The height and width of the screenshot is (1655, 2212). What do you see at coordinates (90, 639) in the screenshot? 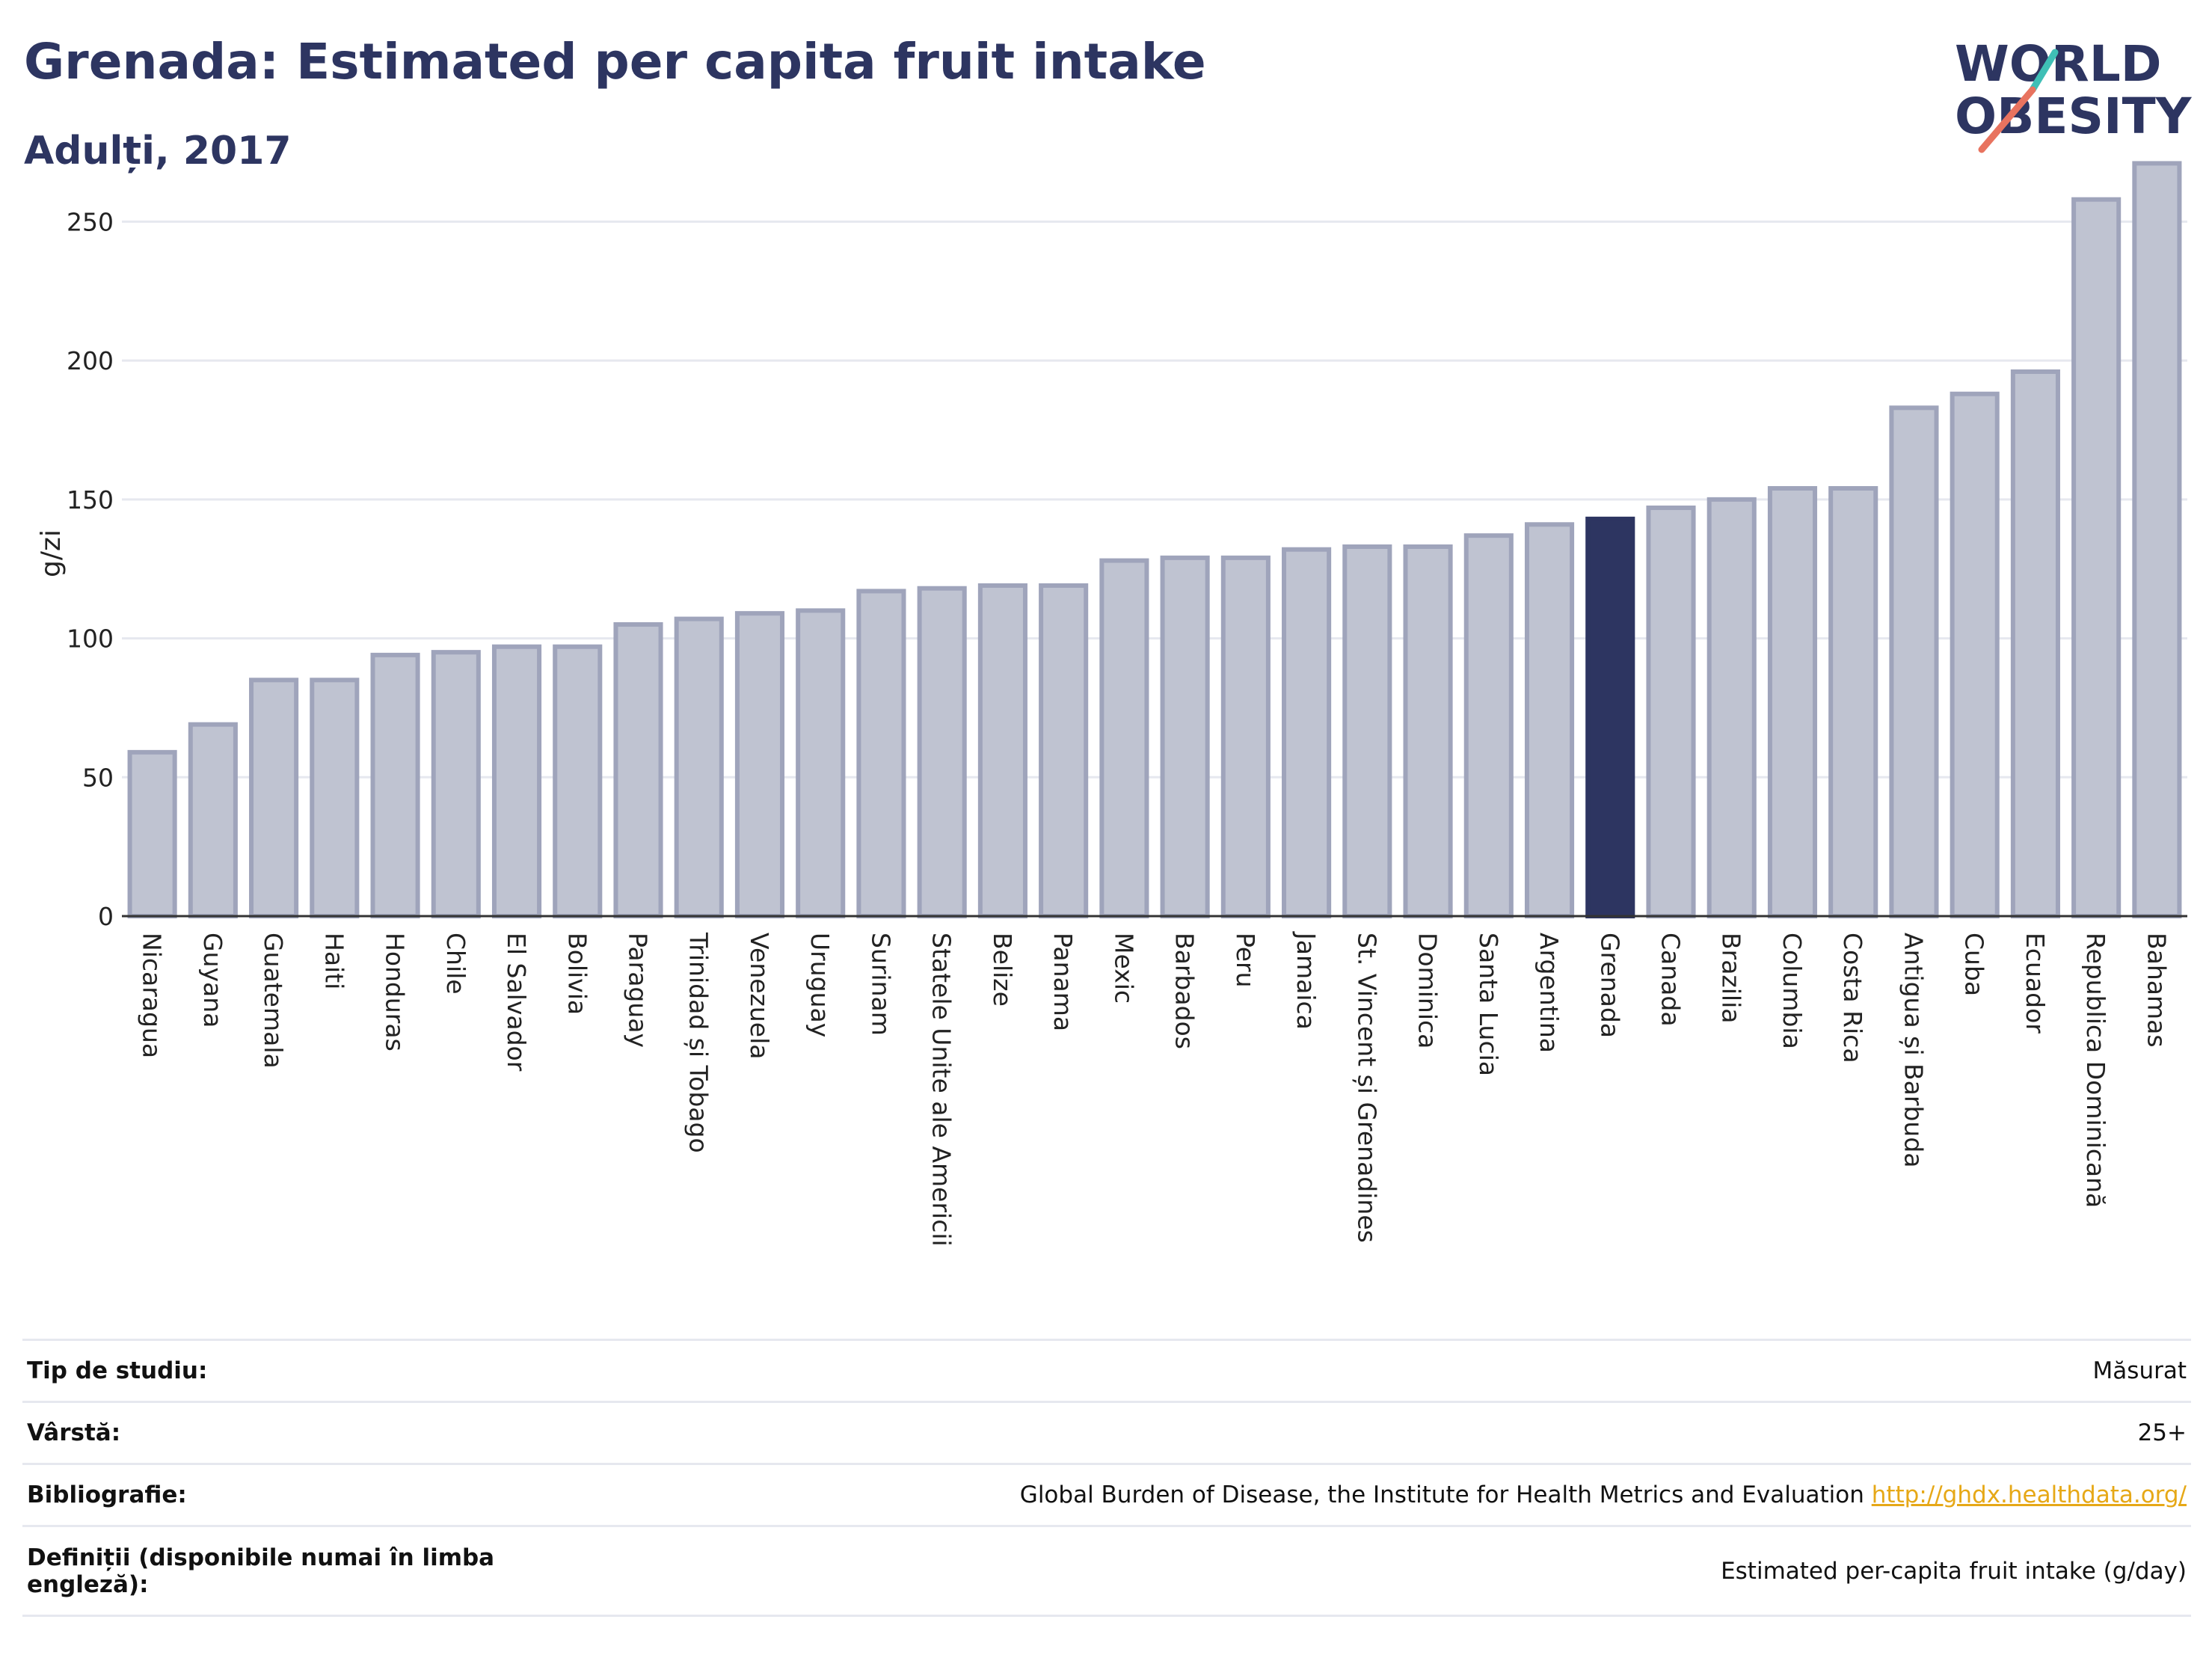
I see `y-tick-label: 100` at bounding box center [90, 639].